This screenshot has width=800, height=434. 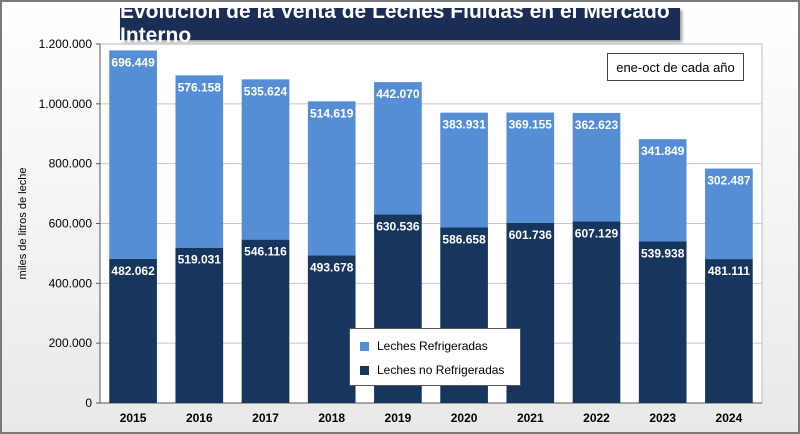 What do you see at coordinates (133, 62) in the screenshot?
I see `data-label: 696.449` at bounding box center [133, 62].